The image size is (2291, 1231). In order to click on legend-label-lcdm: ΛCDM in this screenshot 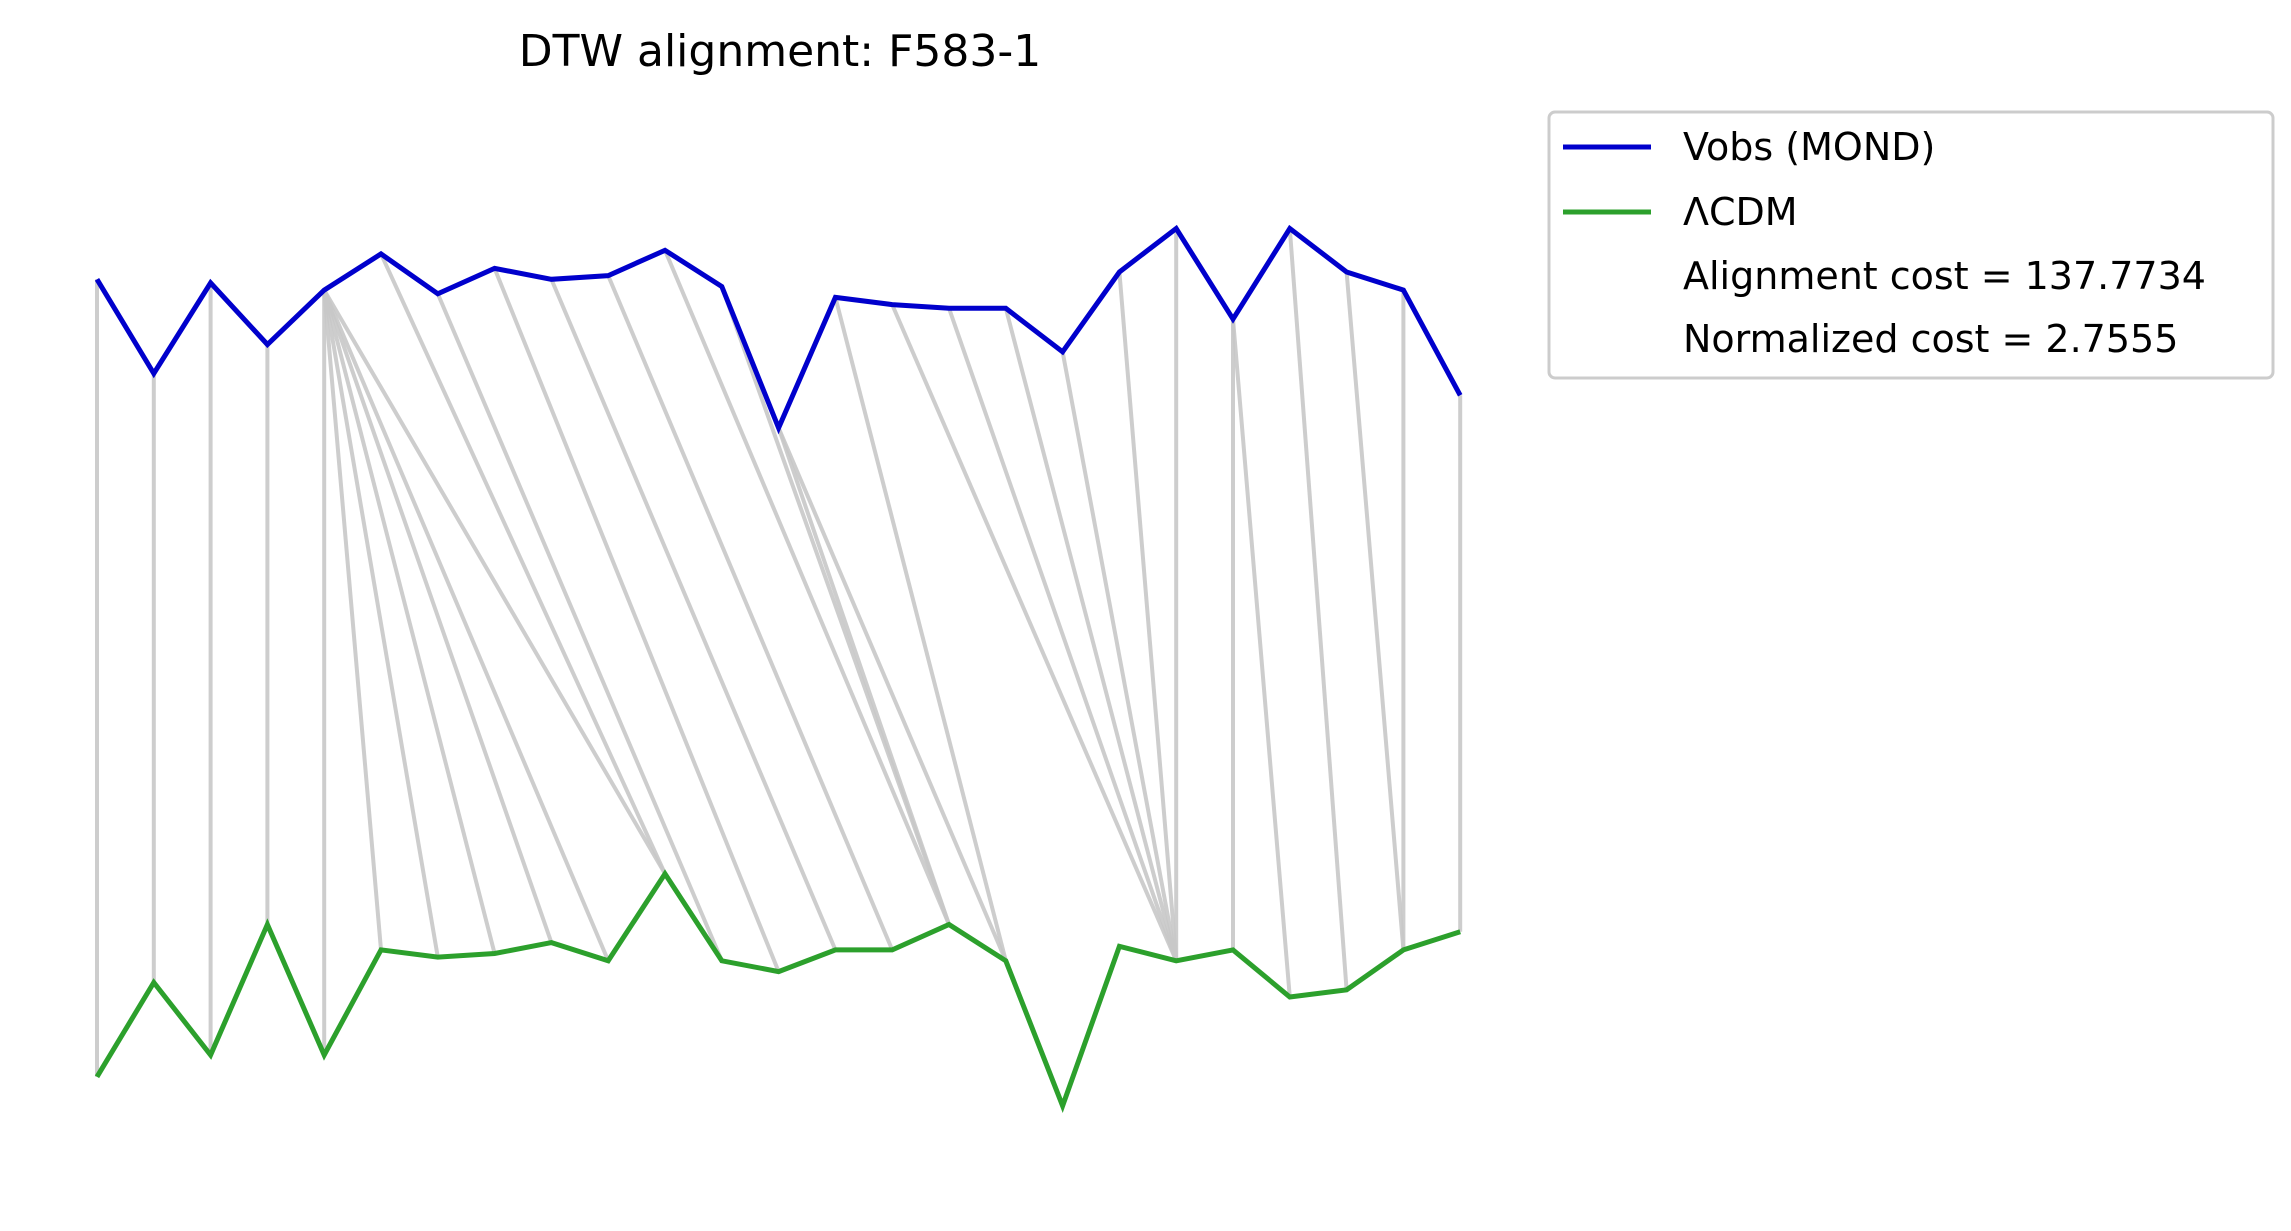, I will do `click(1740, 212)`.